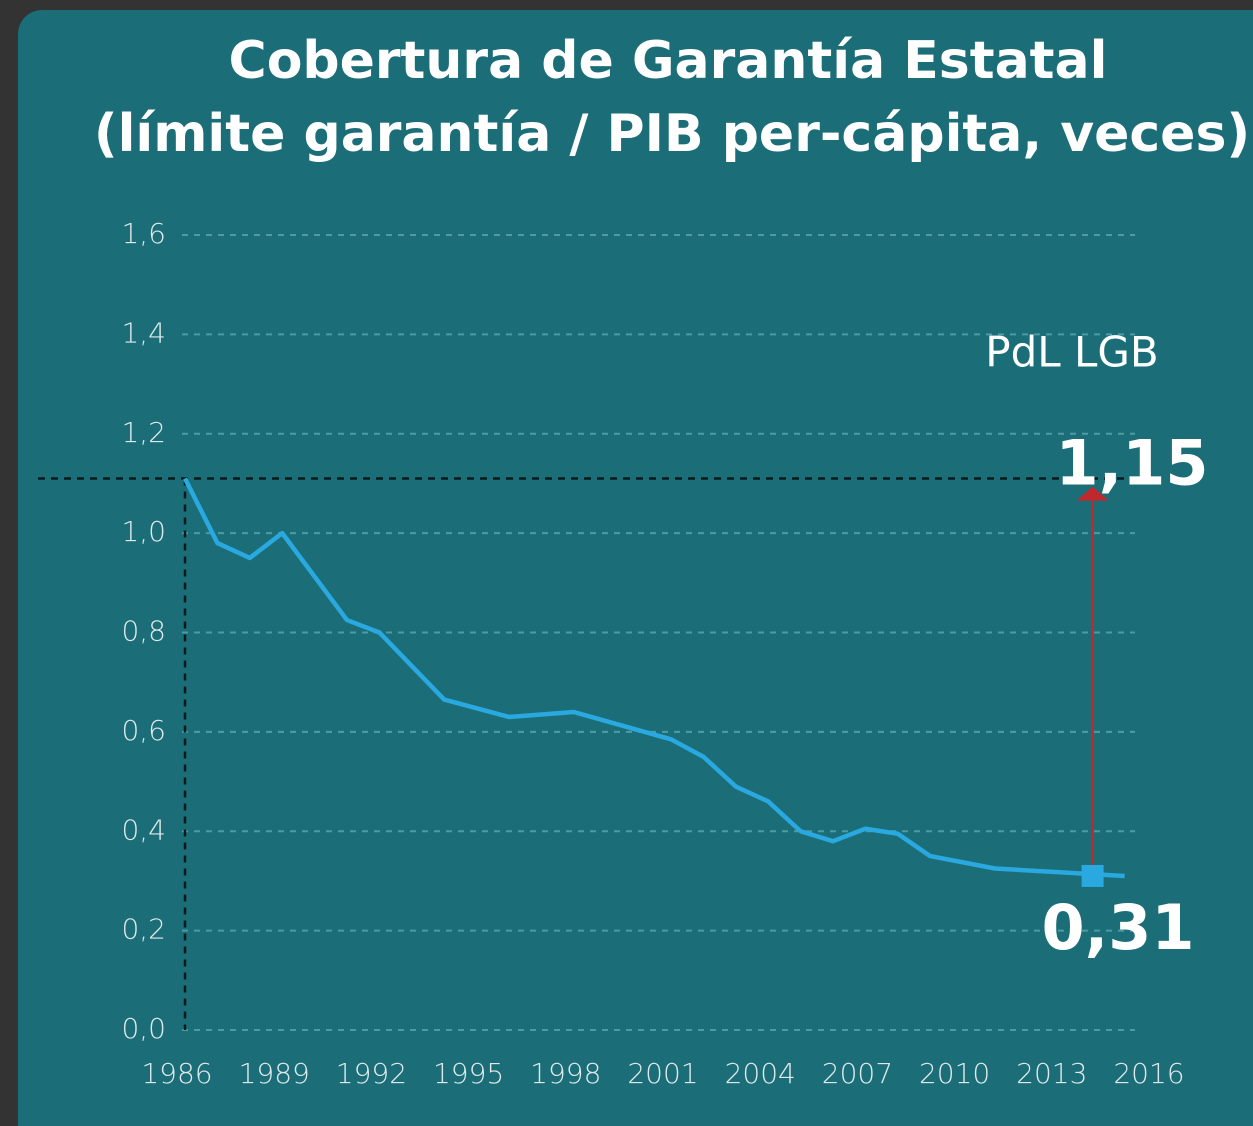 The height and width of the screenshot is (1126, 1253). I want to click on x-tick-label: 2013, so click(1051, 1073).